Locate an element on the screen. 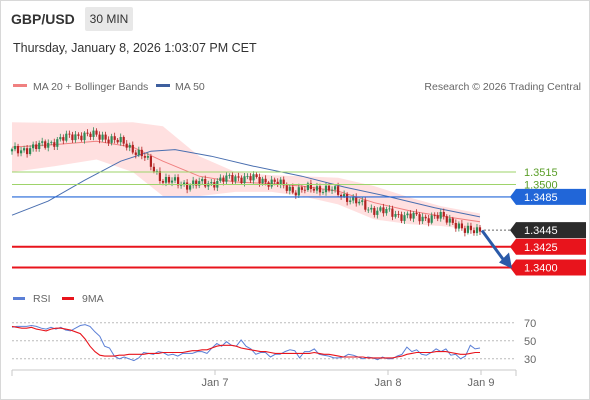 The image size is (590, 400). forecast-arrow-shaft is located at coordinates (493, 245).